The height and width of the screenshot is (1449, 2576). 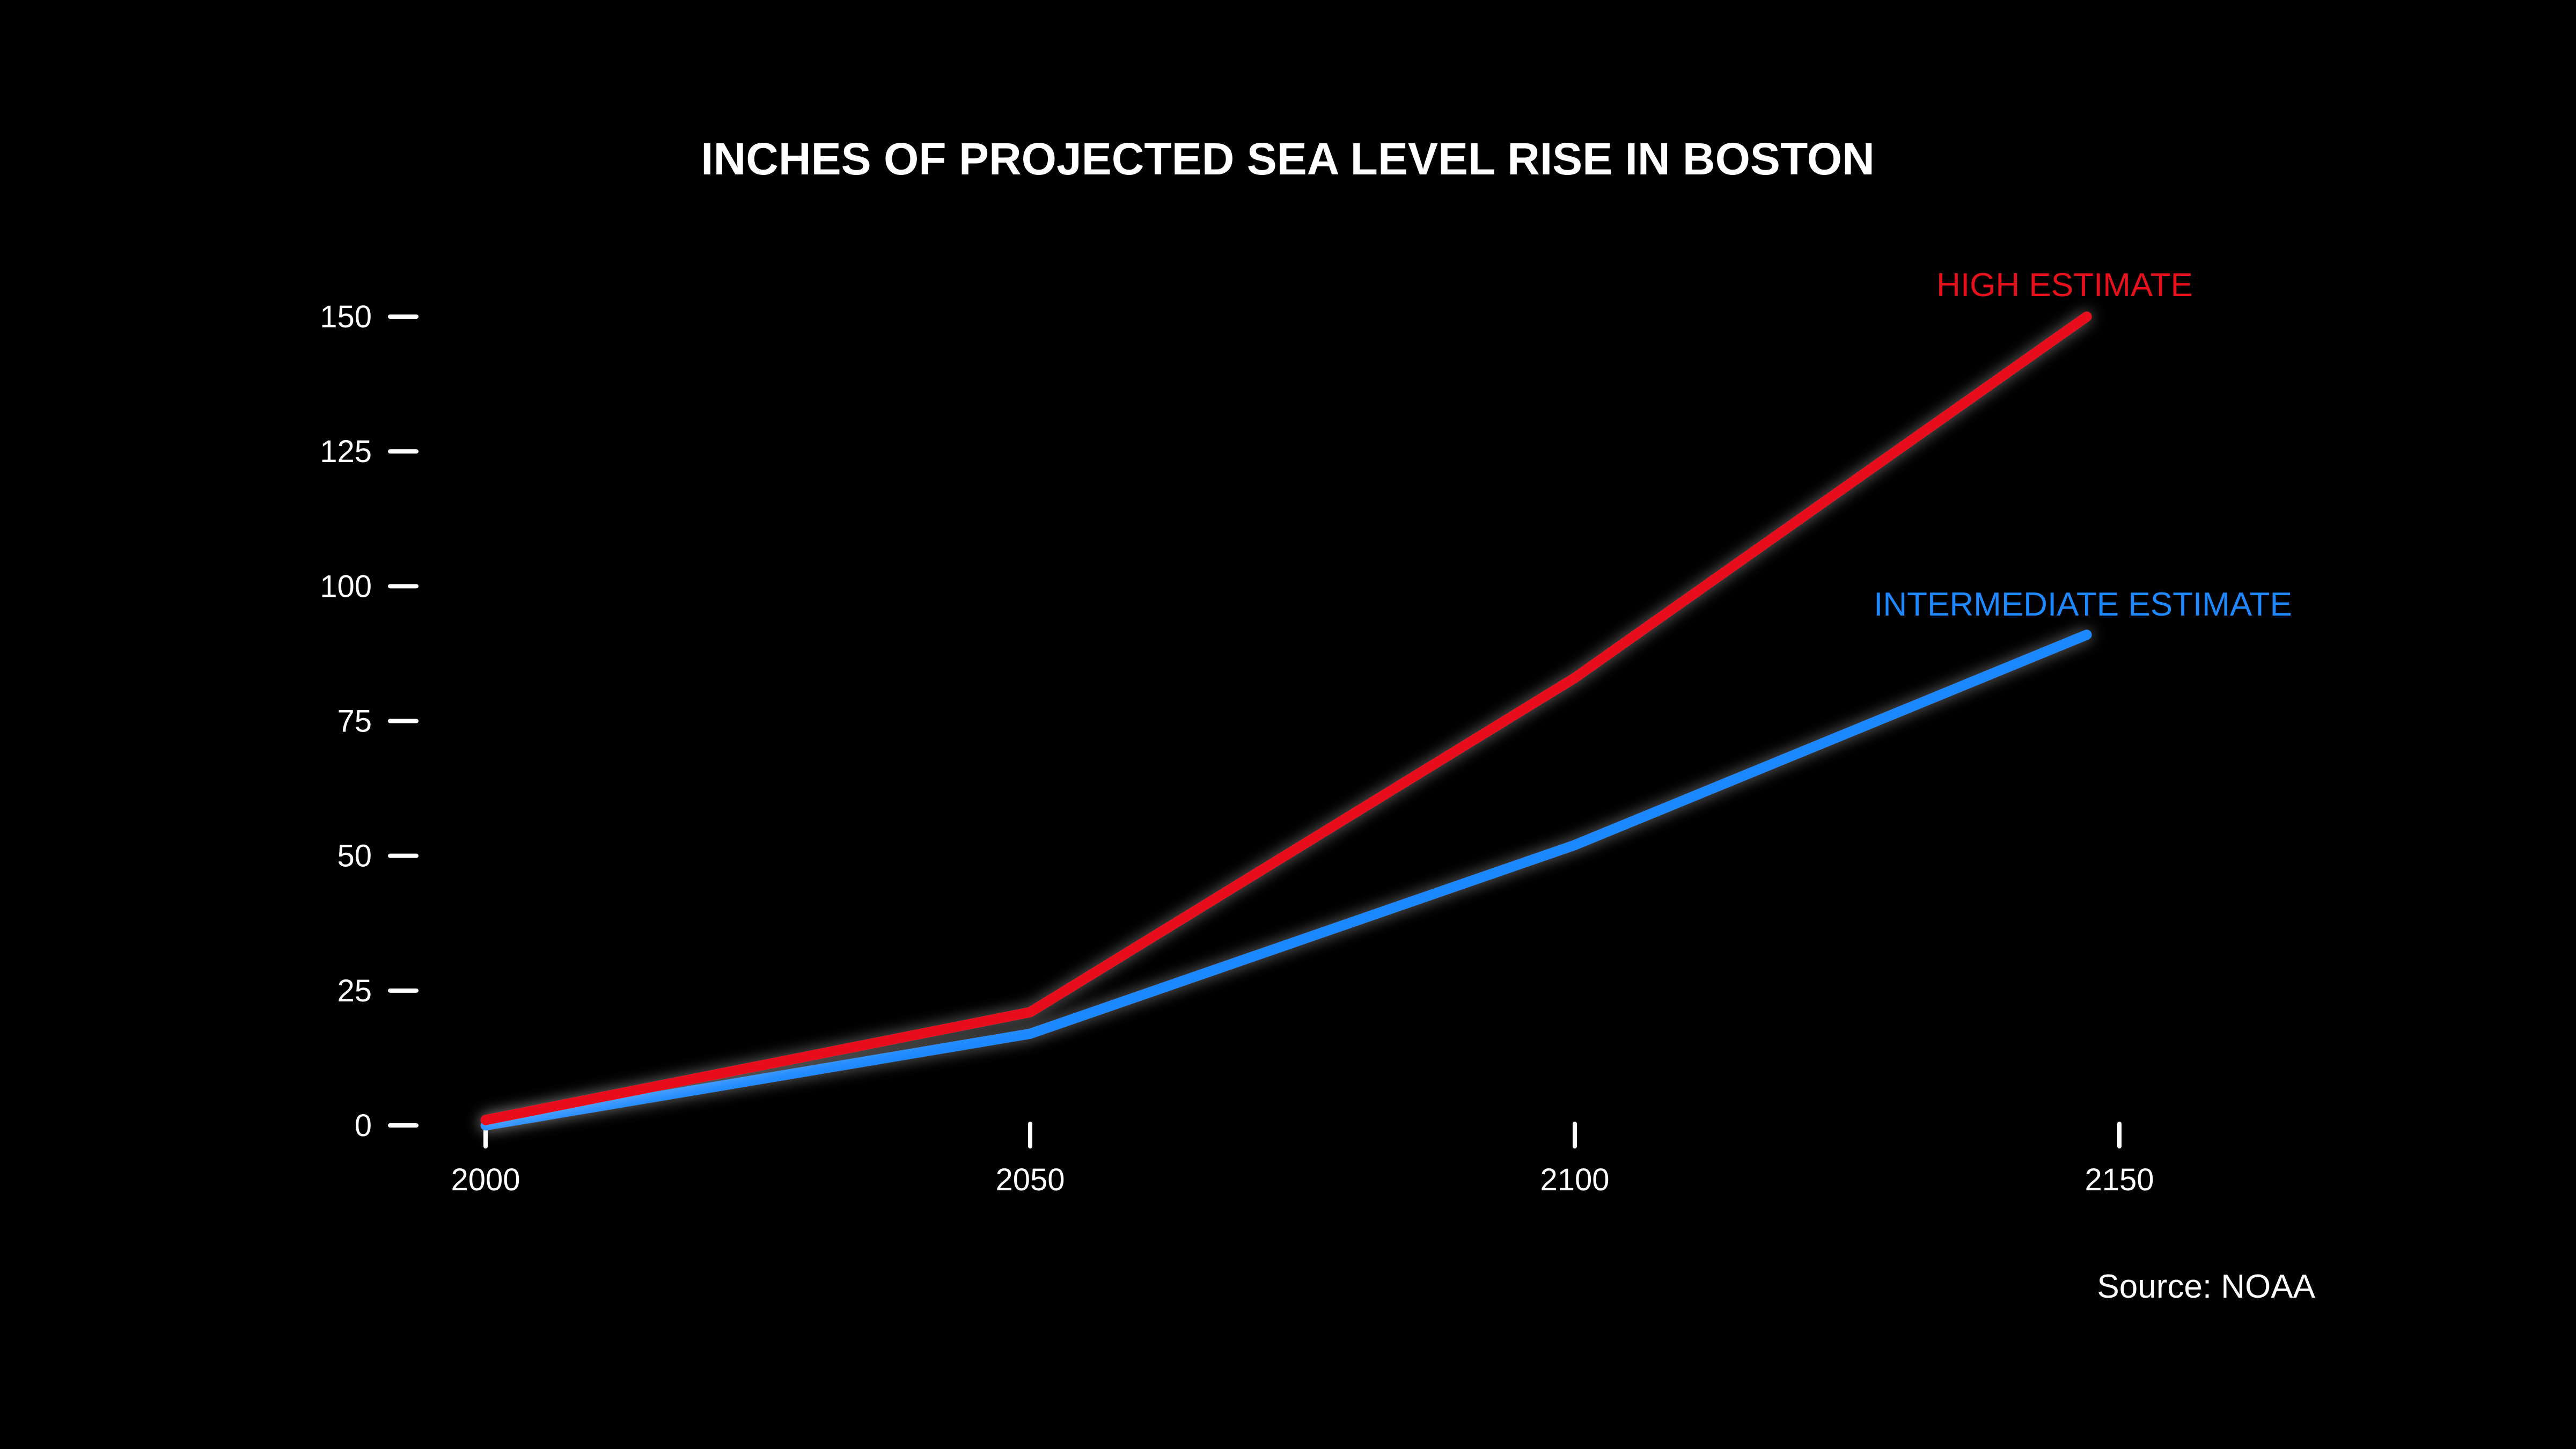 What do you see at coordinates (2064, 285) in the screenshot?
I see `series-label-high-estimate: HIGH ESTIMATE` at bounding box center [2064, 285].